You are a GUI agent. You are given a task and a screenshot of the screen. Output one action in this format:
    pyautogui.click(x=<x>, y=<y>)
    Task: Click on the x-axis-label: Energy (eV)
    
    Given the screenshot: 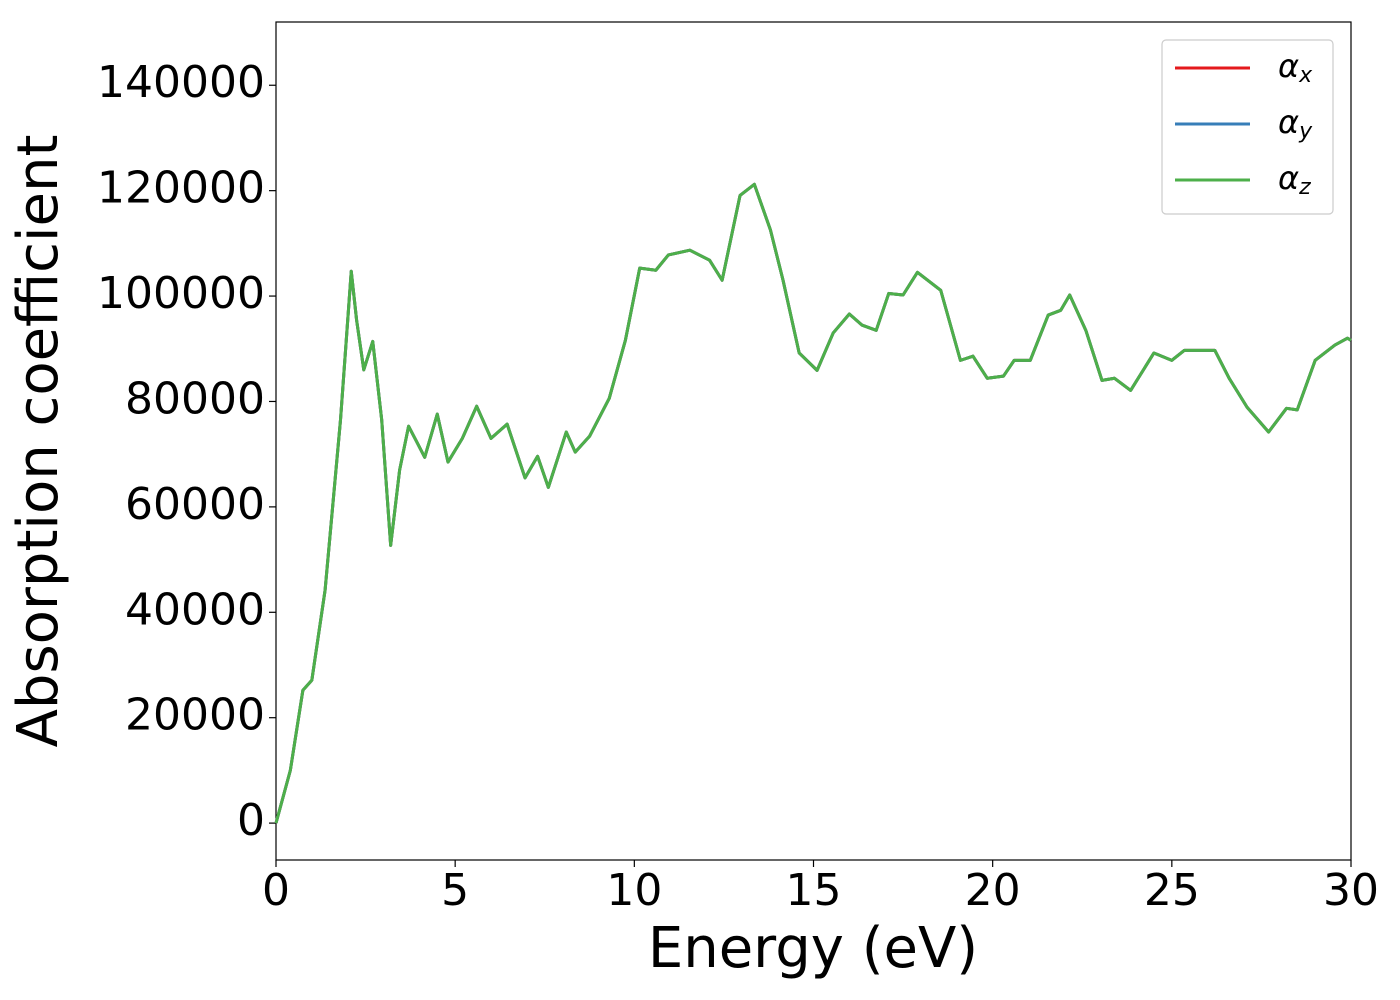 What is the action you would take?
    pyautogui.click(x=813, y=948)
    